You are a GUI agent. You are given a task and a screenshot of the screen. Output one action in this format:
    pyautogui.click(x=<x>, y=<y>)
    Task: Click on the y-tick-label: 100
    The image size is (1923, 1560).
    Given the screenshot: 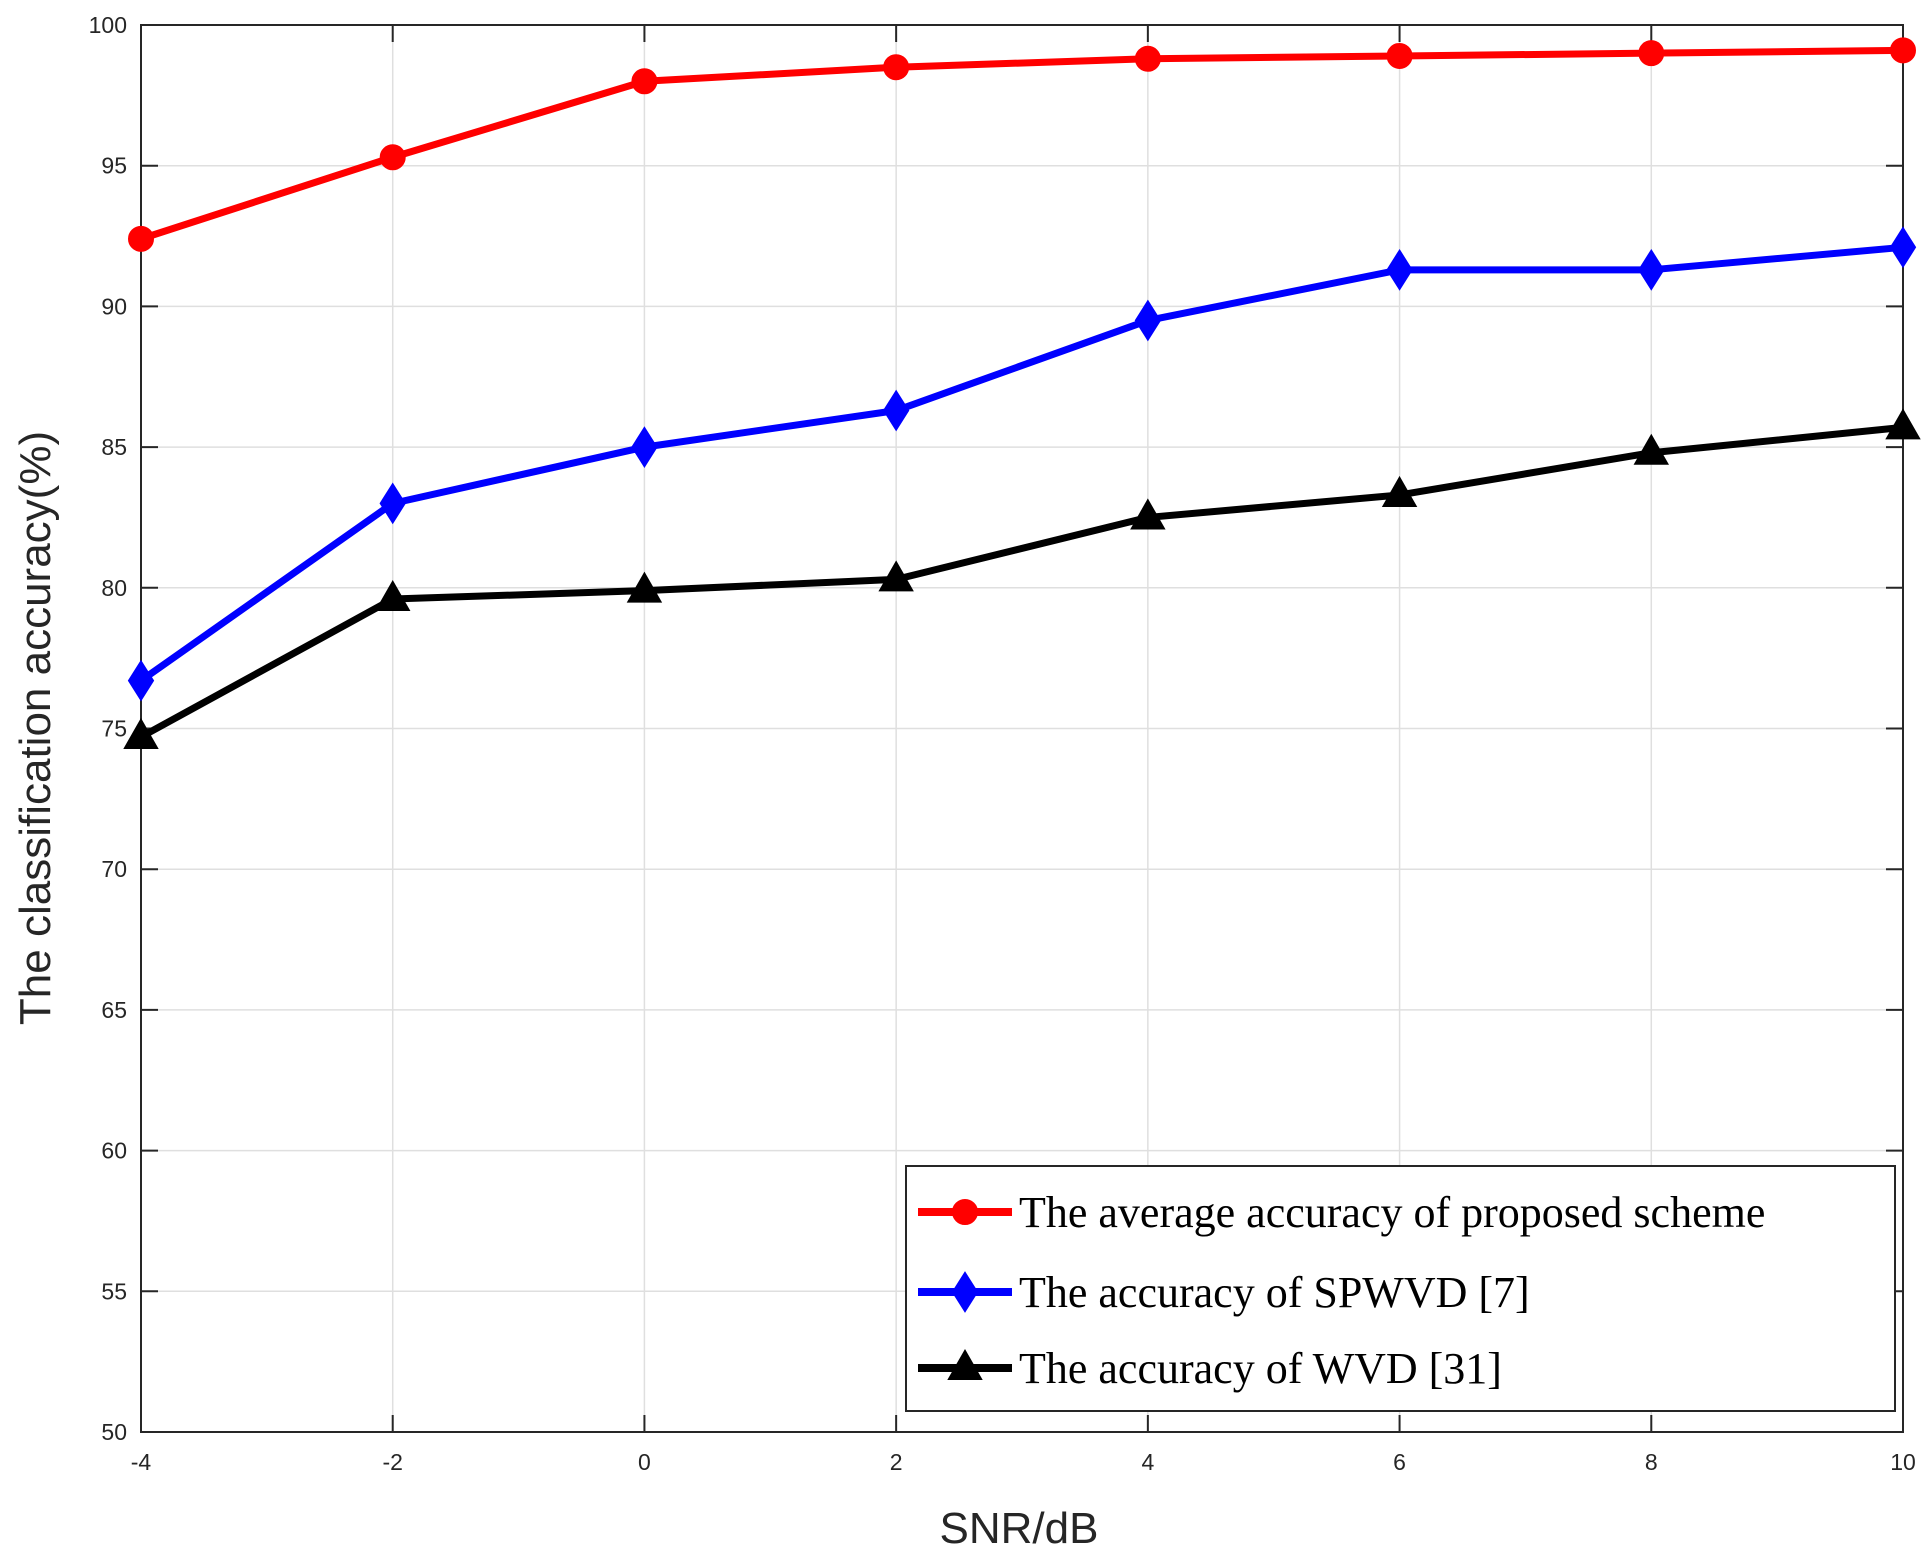 What is the action you would take?
    pyautogui.click(x=108, y=25)
    